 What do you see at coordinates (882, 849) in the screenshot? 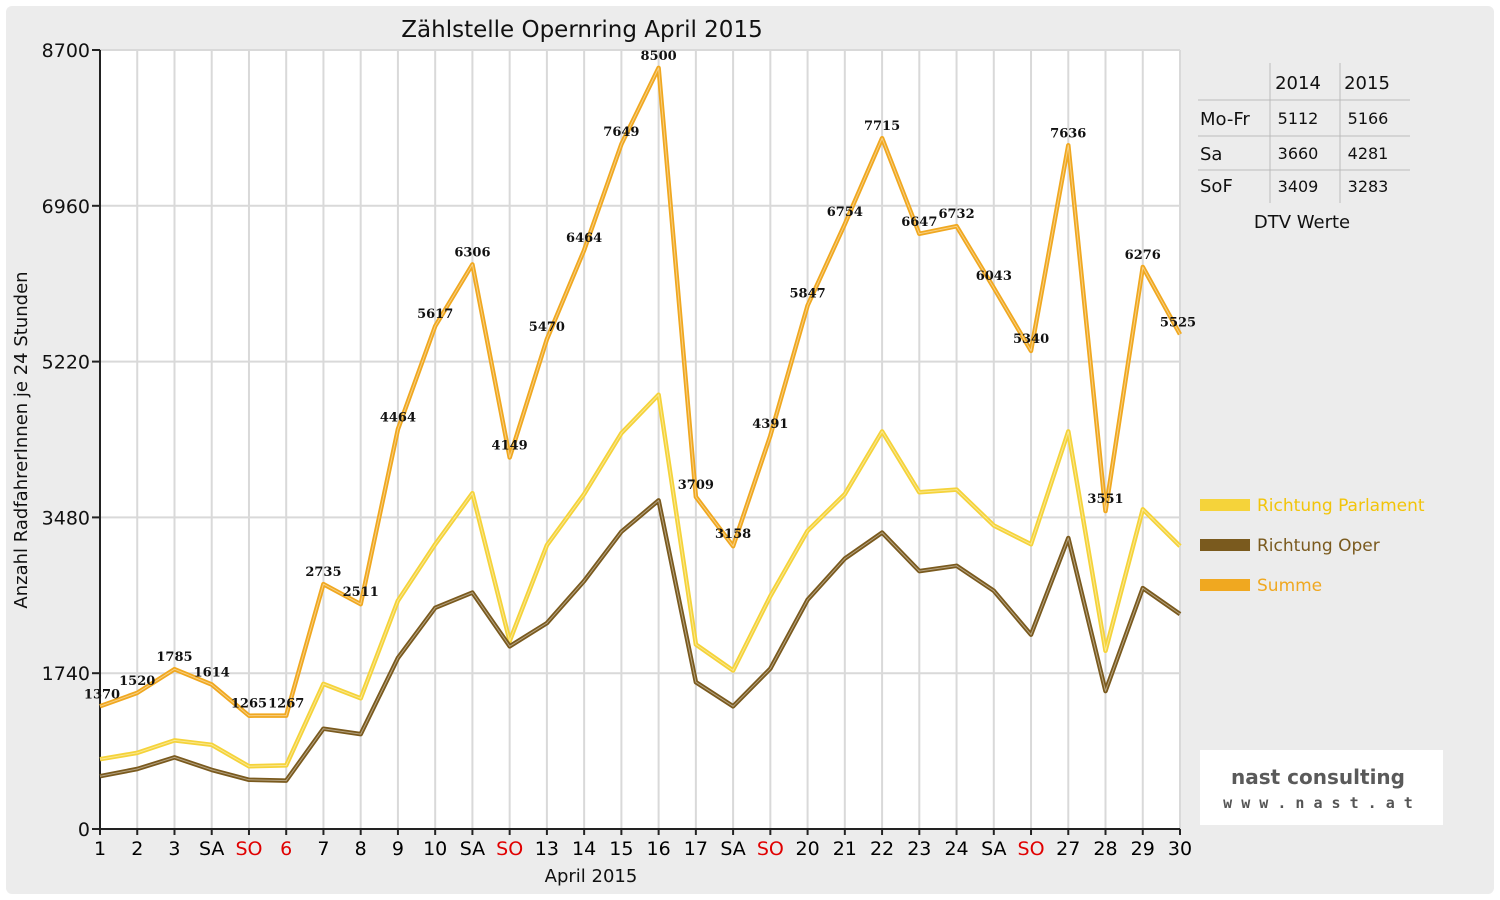
I see `x-tick-label: 22` at bounding box center [882, 849].